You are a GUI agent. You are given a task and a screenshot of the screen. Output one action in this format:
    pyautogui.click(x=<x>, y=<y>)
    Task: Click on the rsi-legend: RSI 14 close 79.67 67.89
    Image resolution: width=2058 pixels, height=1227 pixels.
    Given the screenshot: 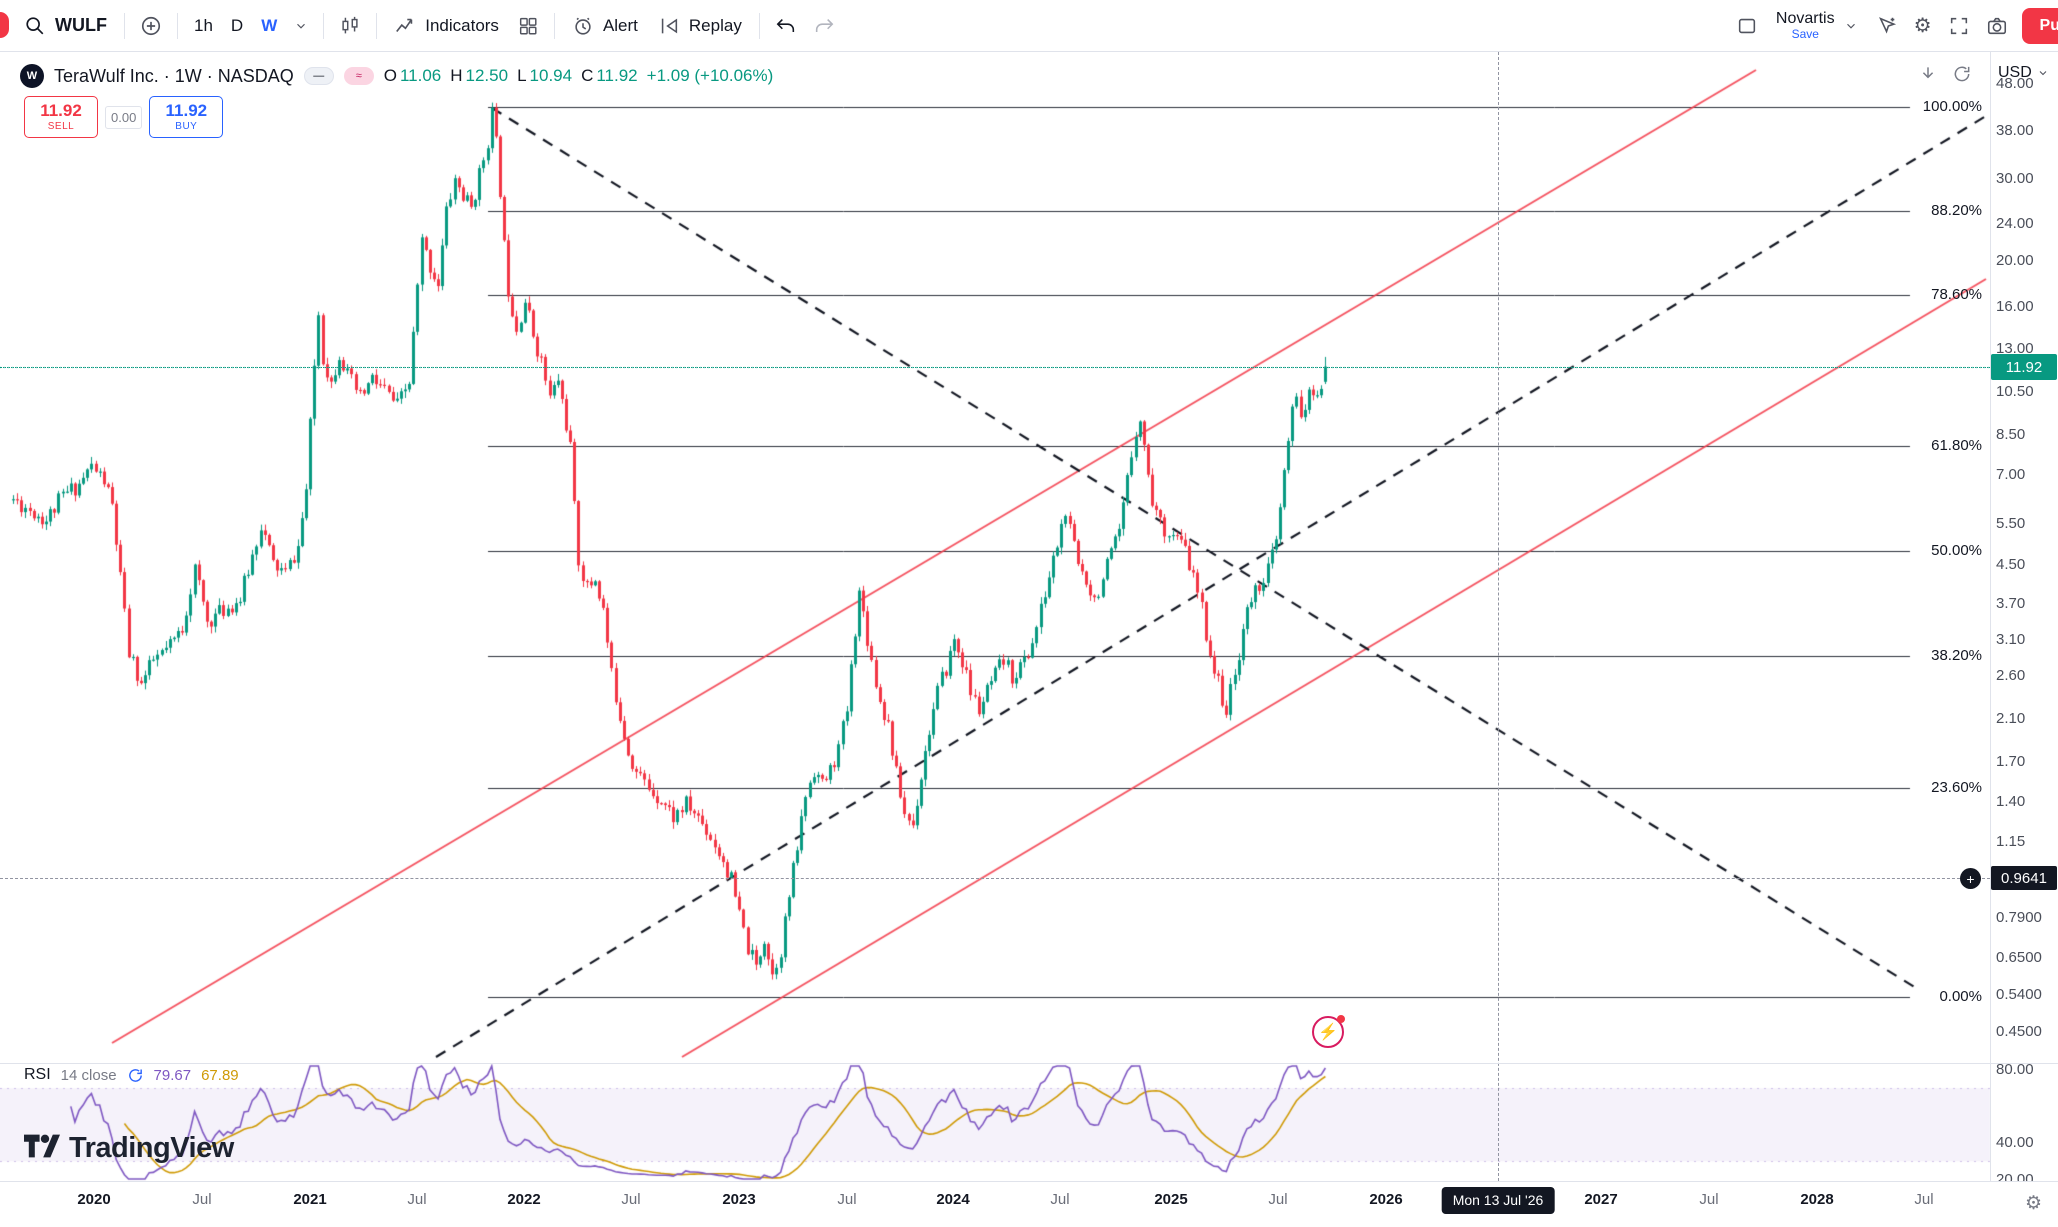 What is the action you would take?
    pyautogui.click(x=131, y=1075)
    